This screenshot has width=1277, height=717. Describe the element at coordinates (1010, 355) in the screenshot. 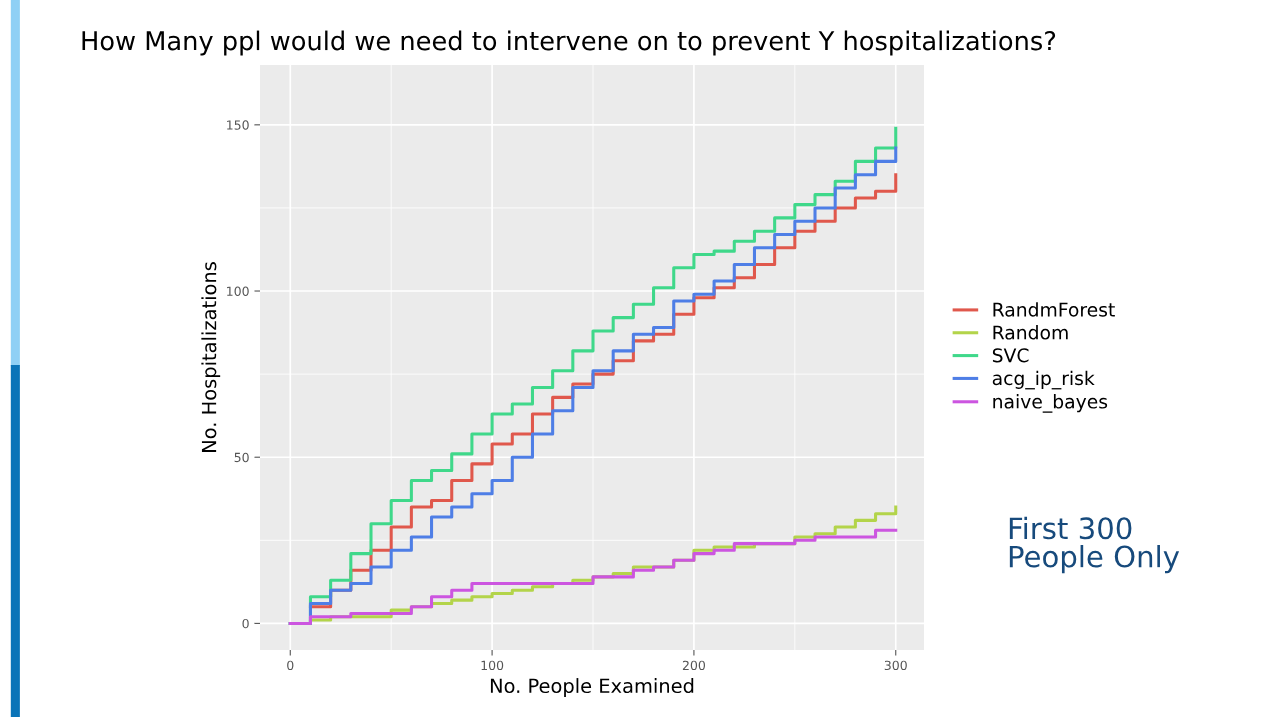

I see `legend-label: SVC` at that location.